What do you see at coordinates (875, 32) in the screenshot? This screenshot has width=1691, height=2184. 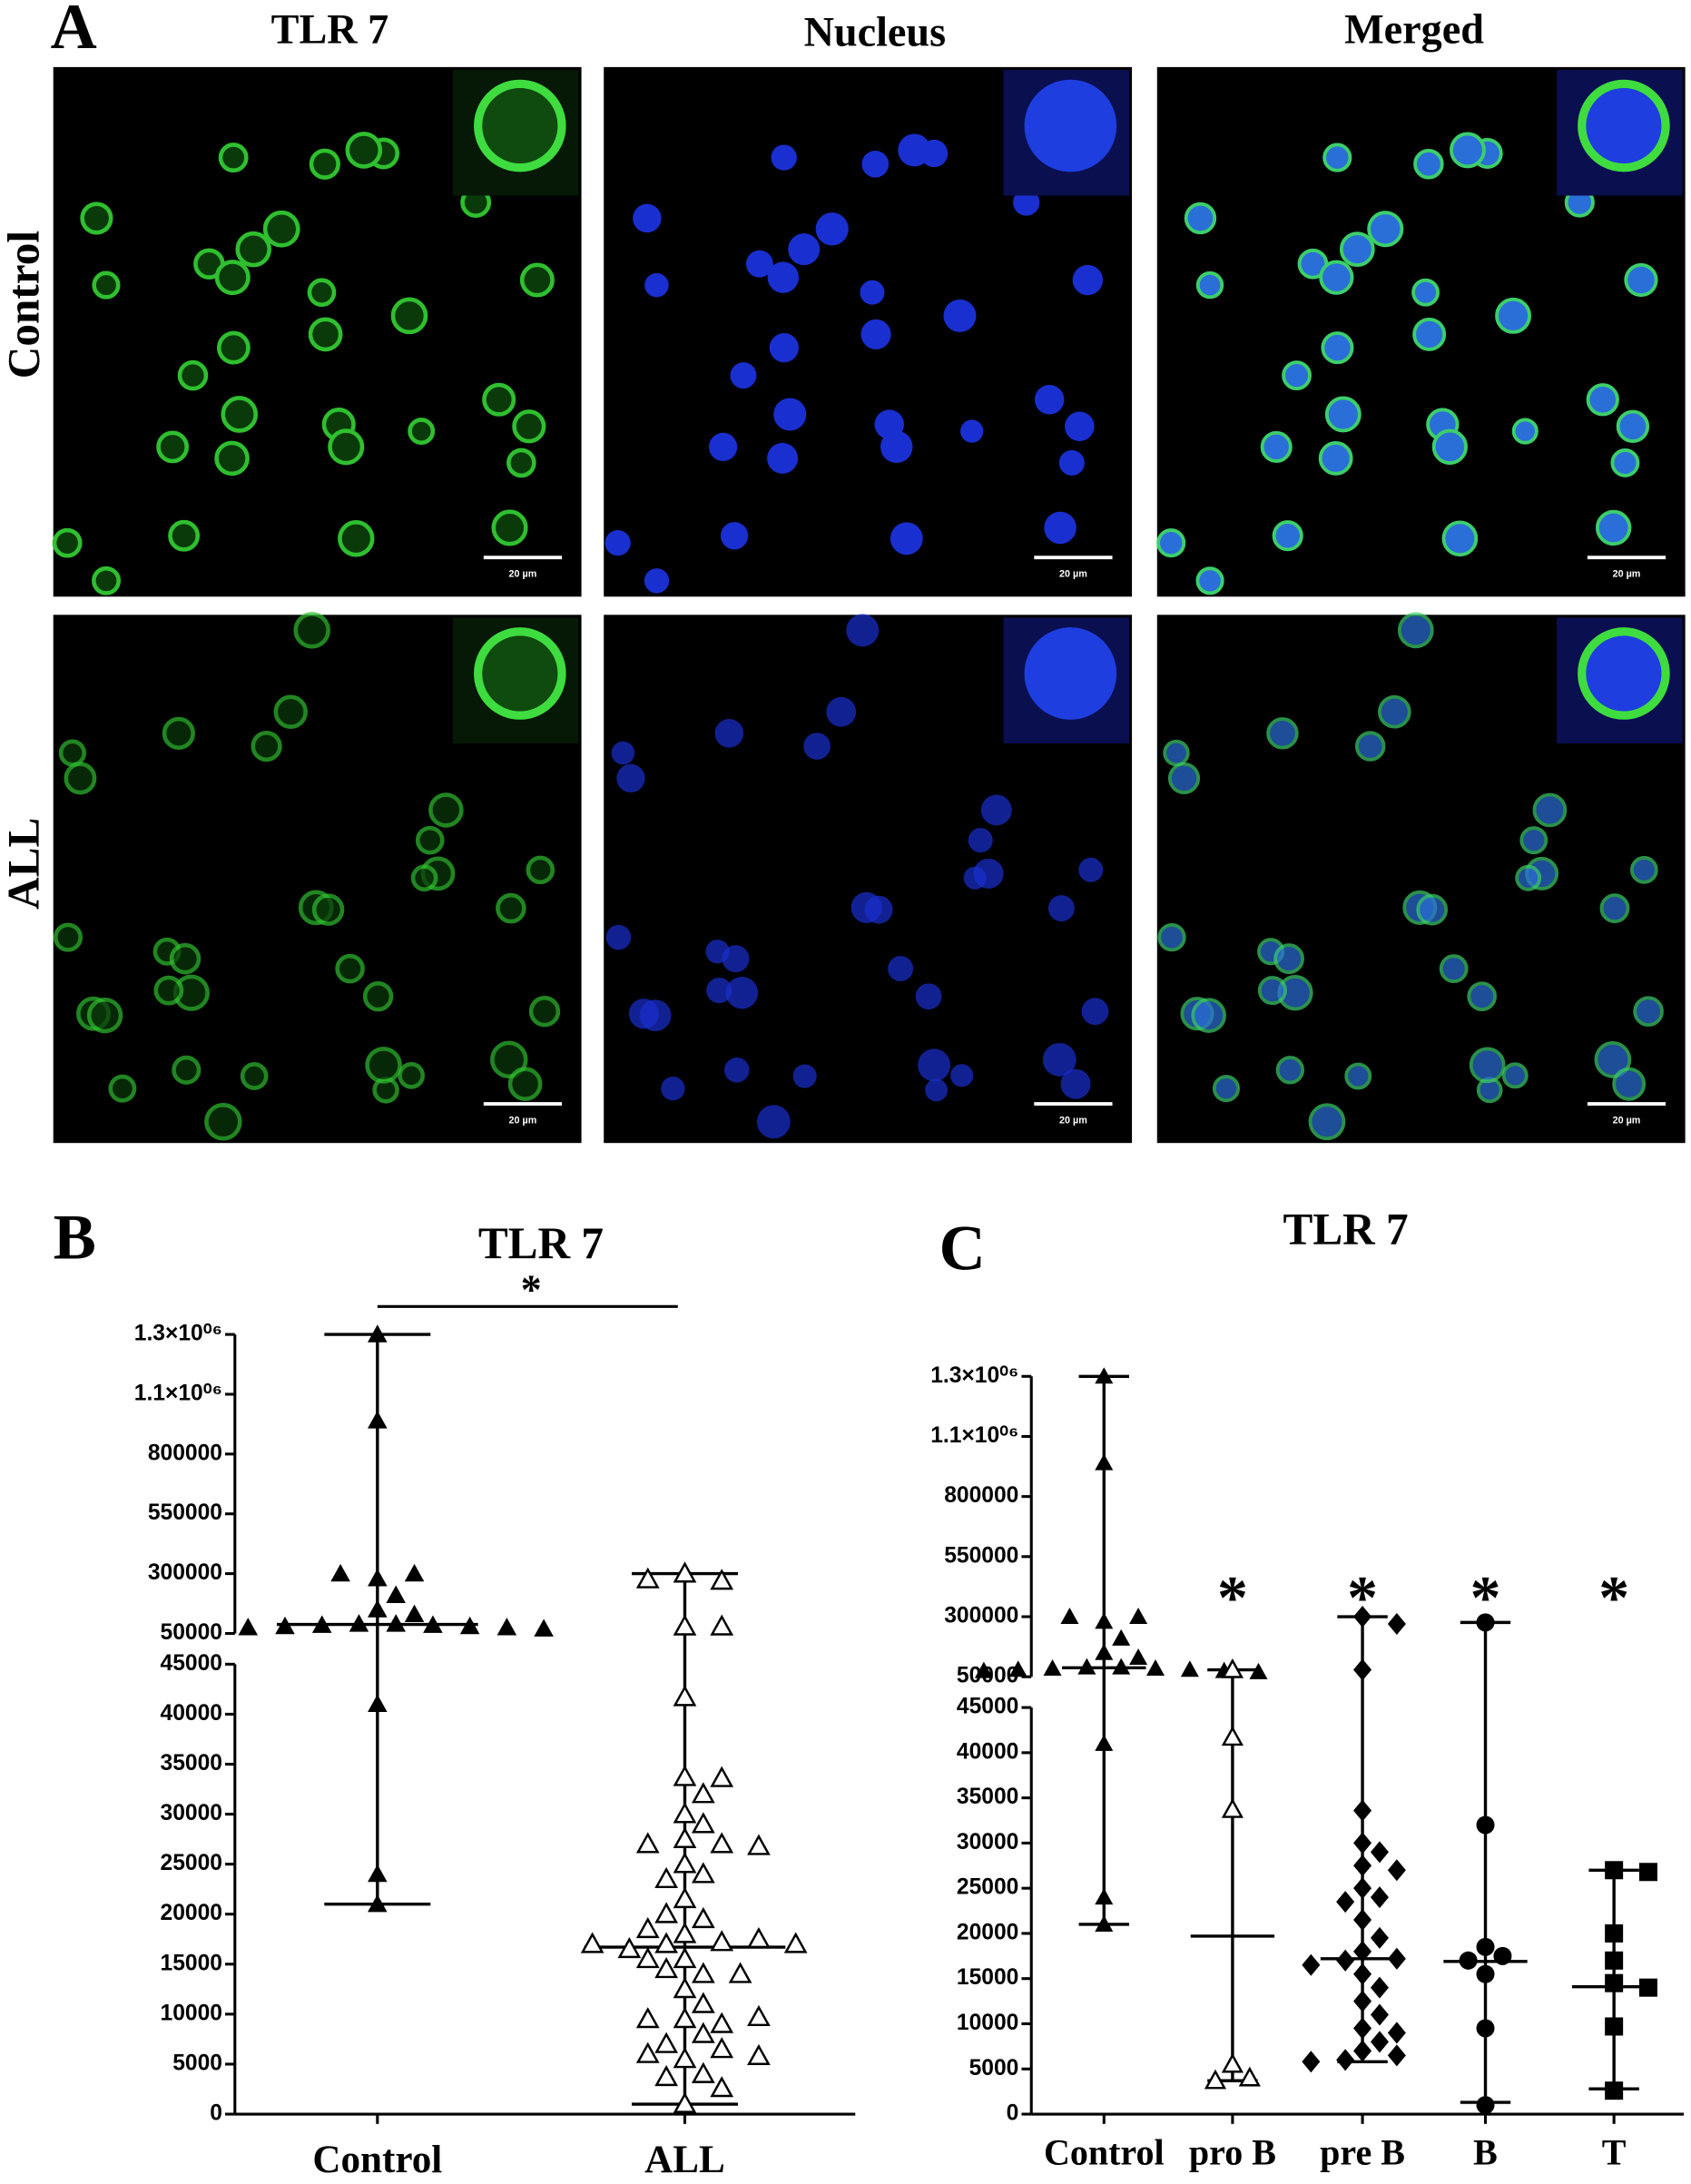 I see `column-title: Nucleus` at bounding box center [875, 32].